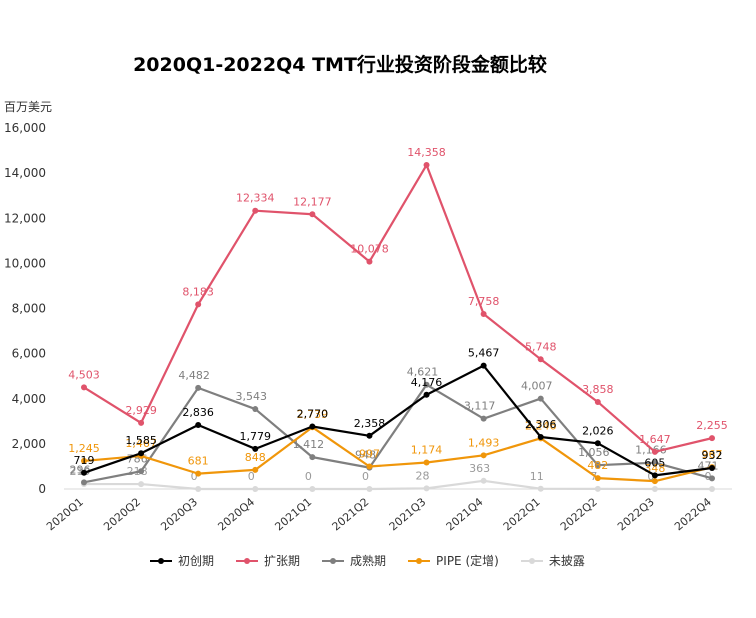  I want to click on data-label: 4,482, so click(194, 375).